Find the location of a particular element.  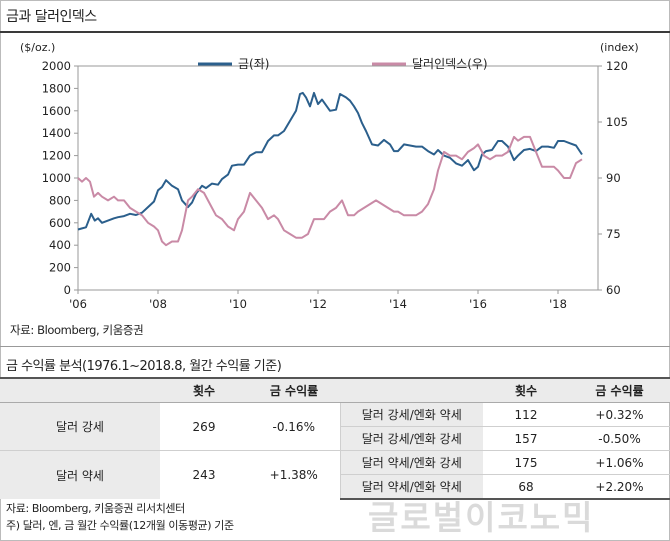

y-left-tick-label: 2000 is located at coordinates (56, 66).